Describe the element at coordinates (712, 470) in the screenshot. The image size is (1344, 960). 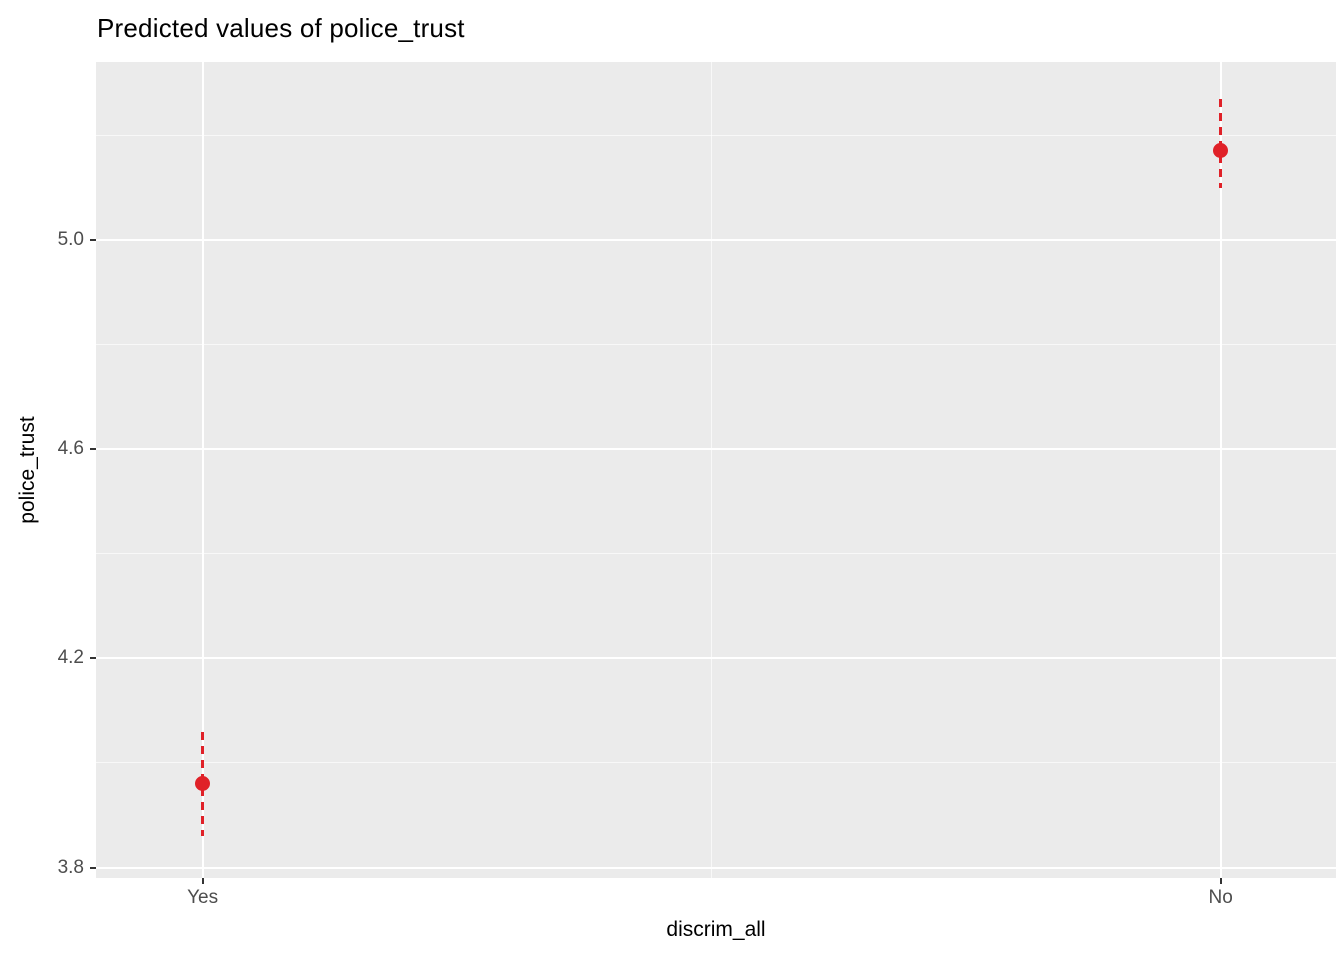
I see `minor-gridline-vertical` at that location.